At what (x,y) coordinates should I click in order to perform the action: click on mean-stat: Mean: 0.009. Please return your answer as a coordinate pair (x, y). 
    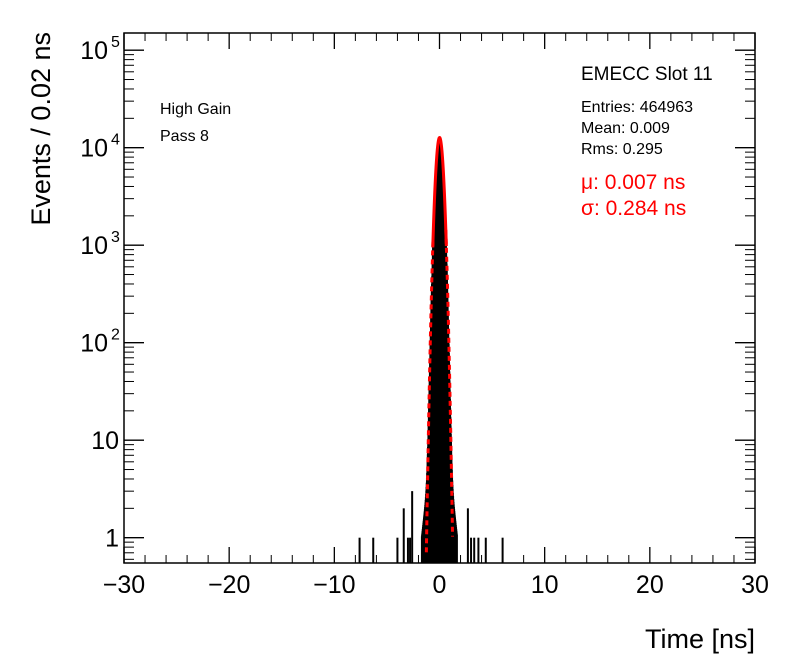
    Looking at the image, I should click on (625, 128).